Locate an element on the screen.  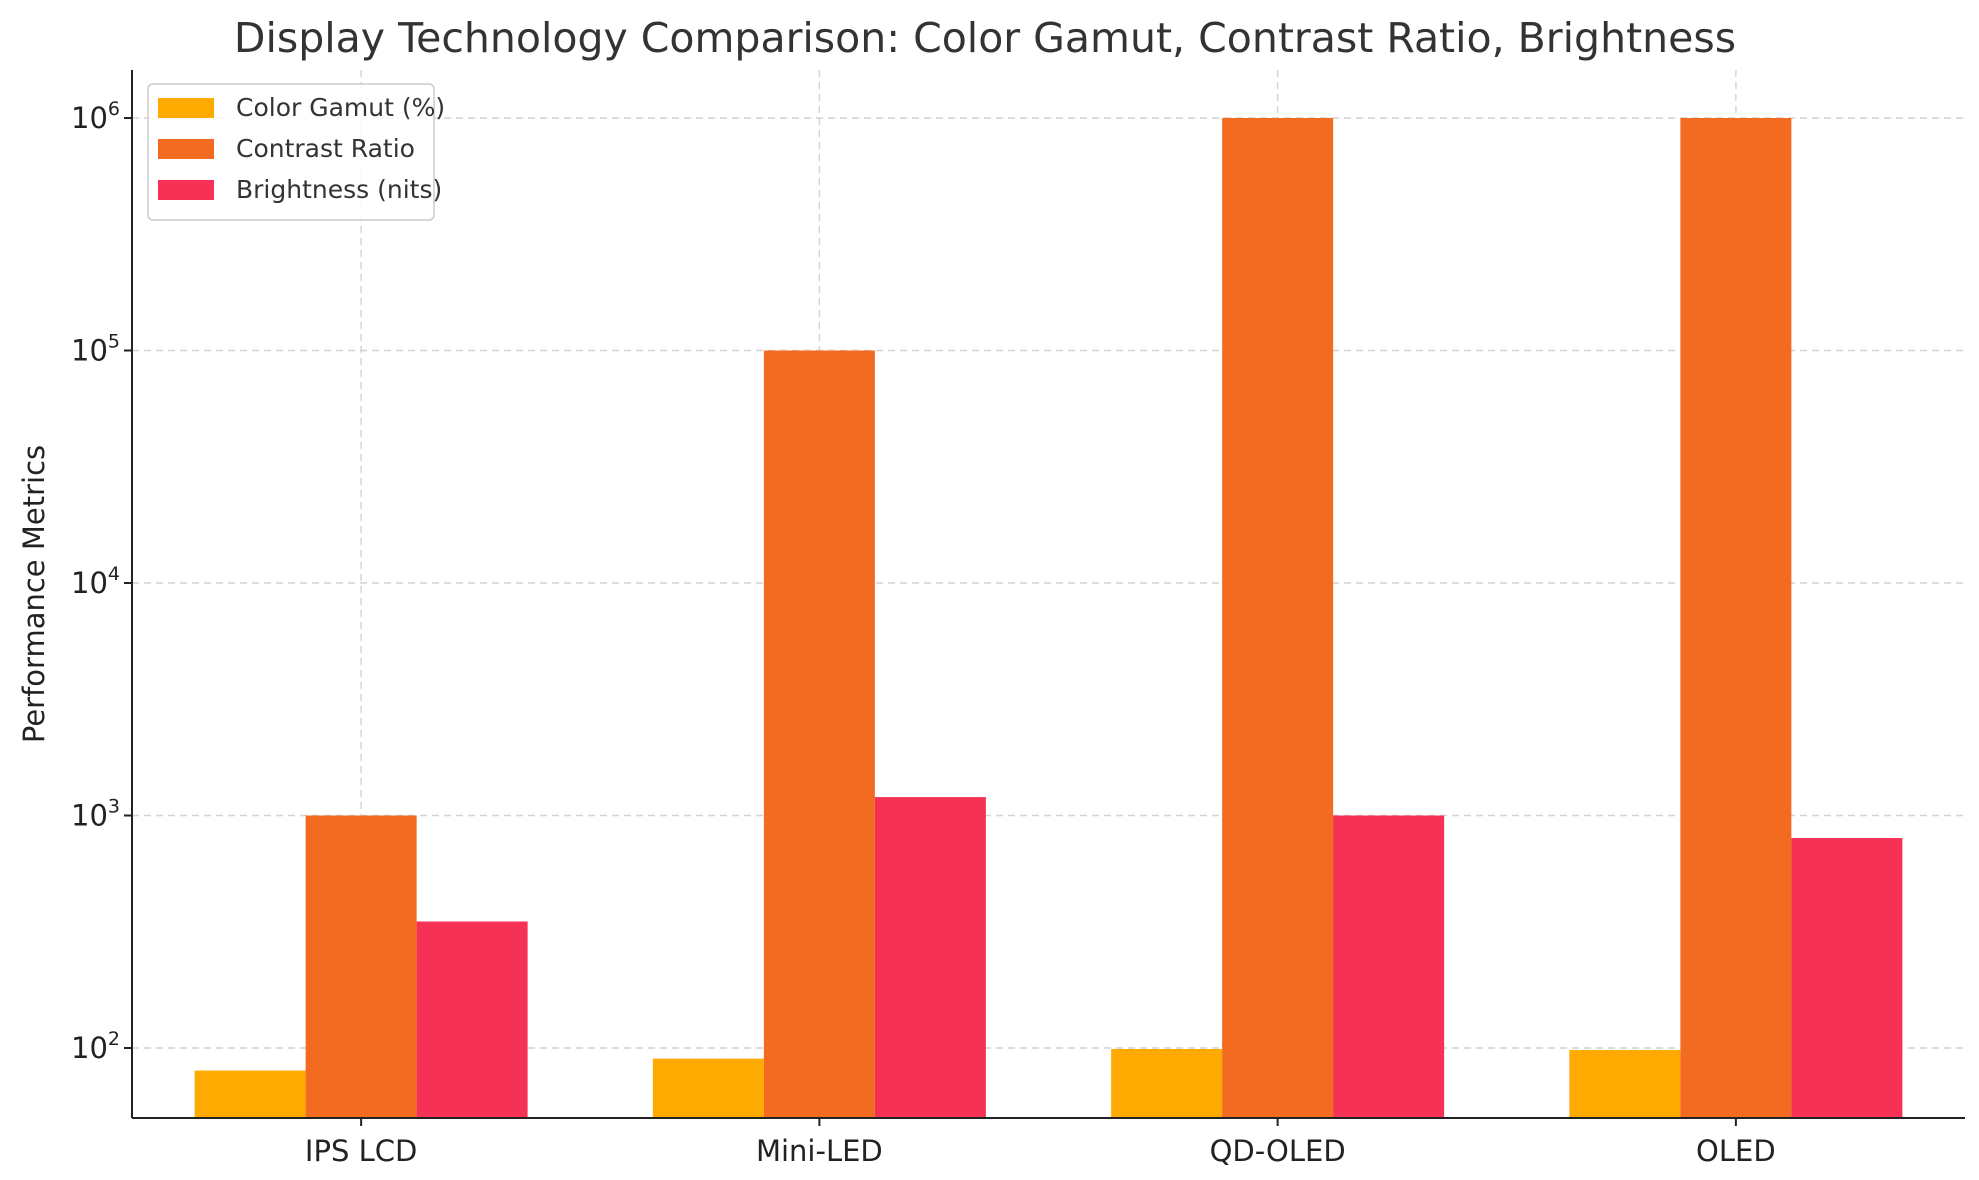
y-axis-label: Performance Metrics is located at coordinates (34, 594).